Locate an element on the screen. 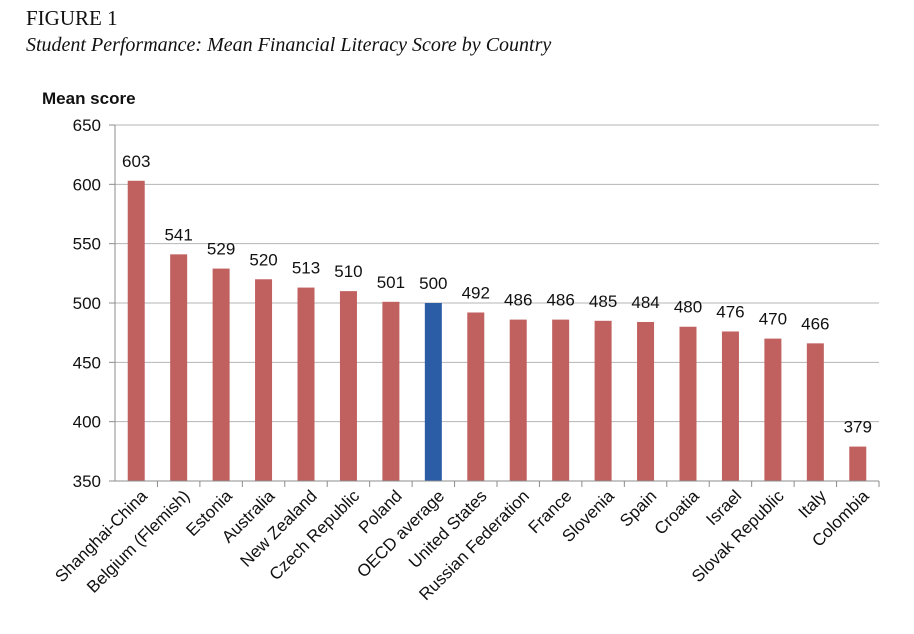 This screenshot has height=634, width=914. data-label: 500 is located at coordinates (433, 283).